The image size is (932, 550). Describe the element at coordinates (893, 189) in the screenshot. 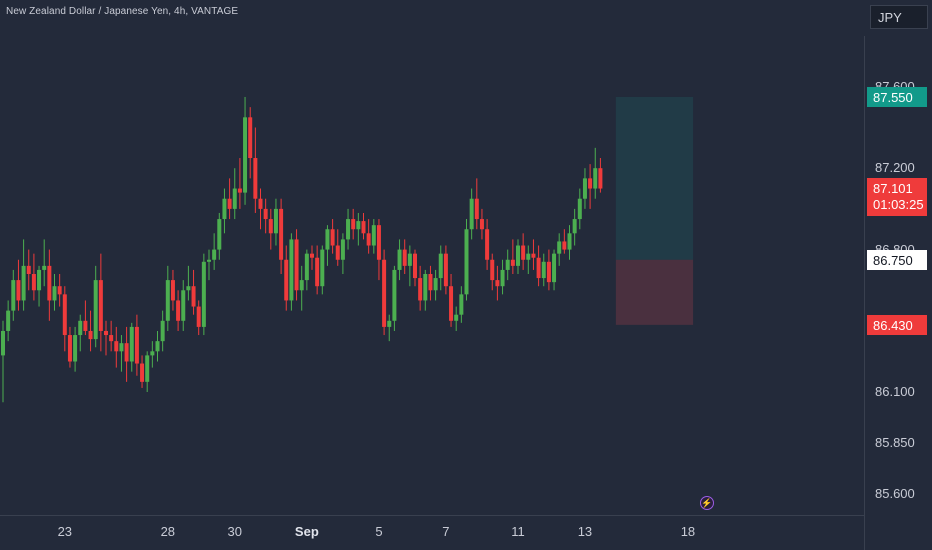

I see `current-price-value: 87.101` at that location.